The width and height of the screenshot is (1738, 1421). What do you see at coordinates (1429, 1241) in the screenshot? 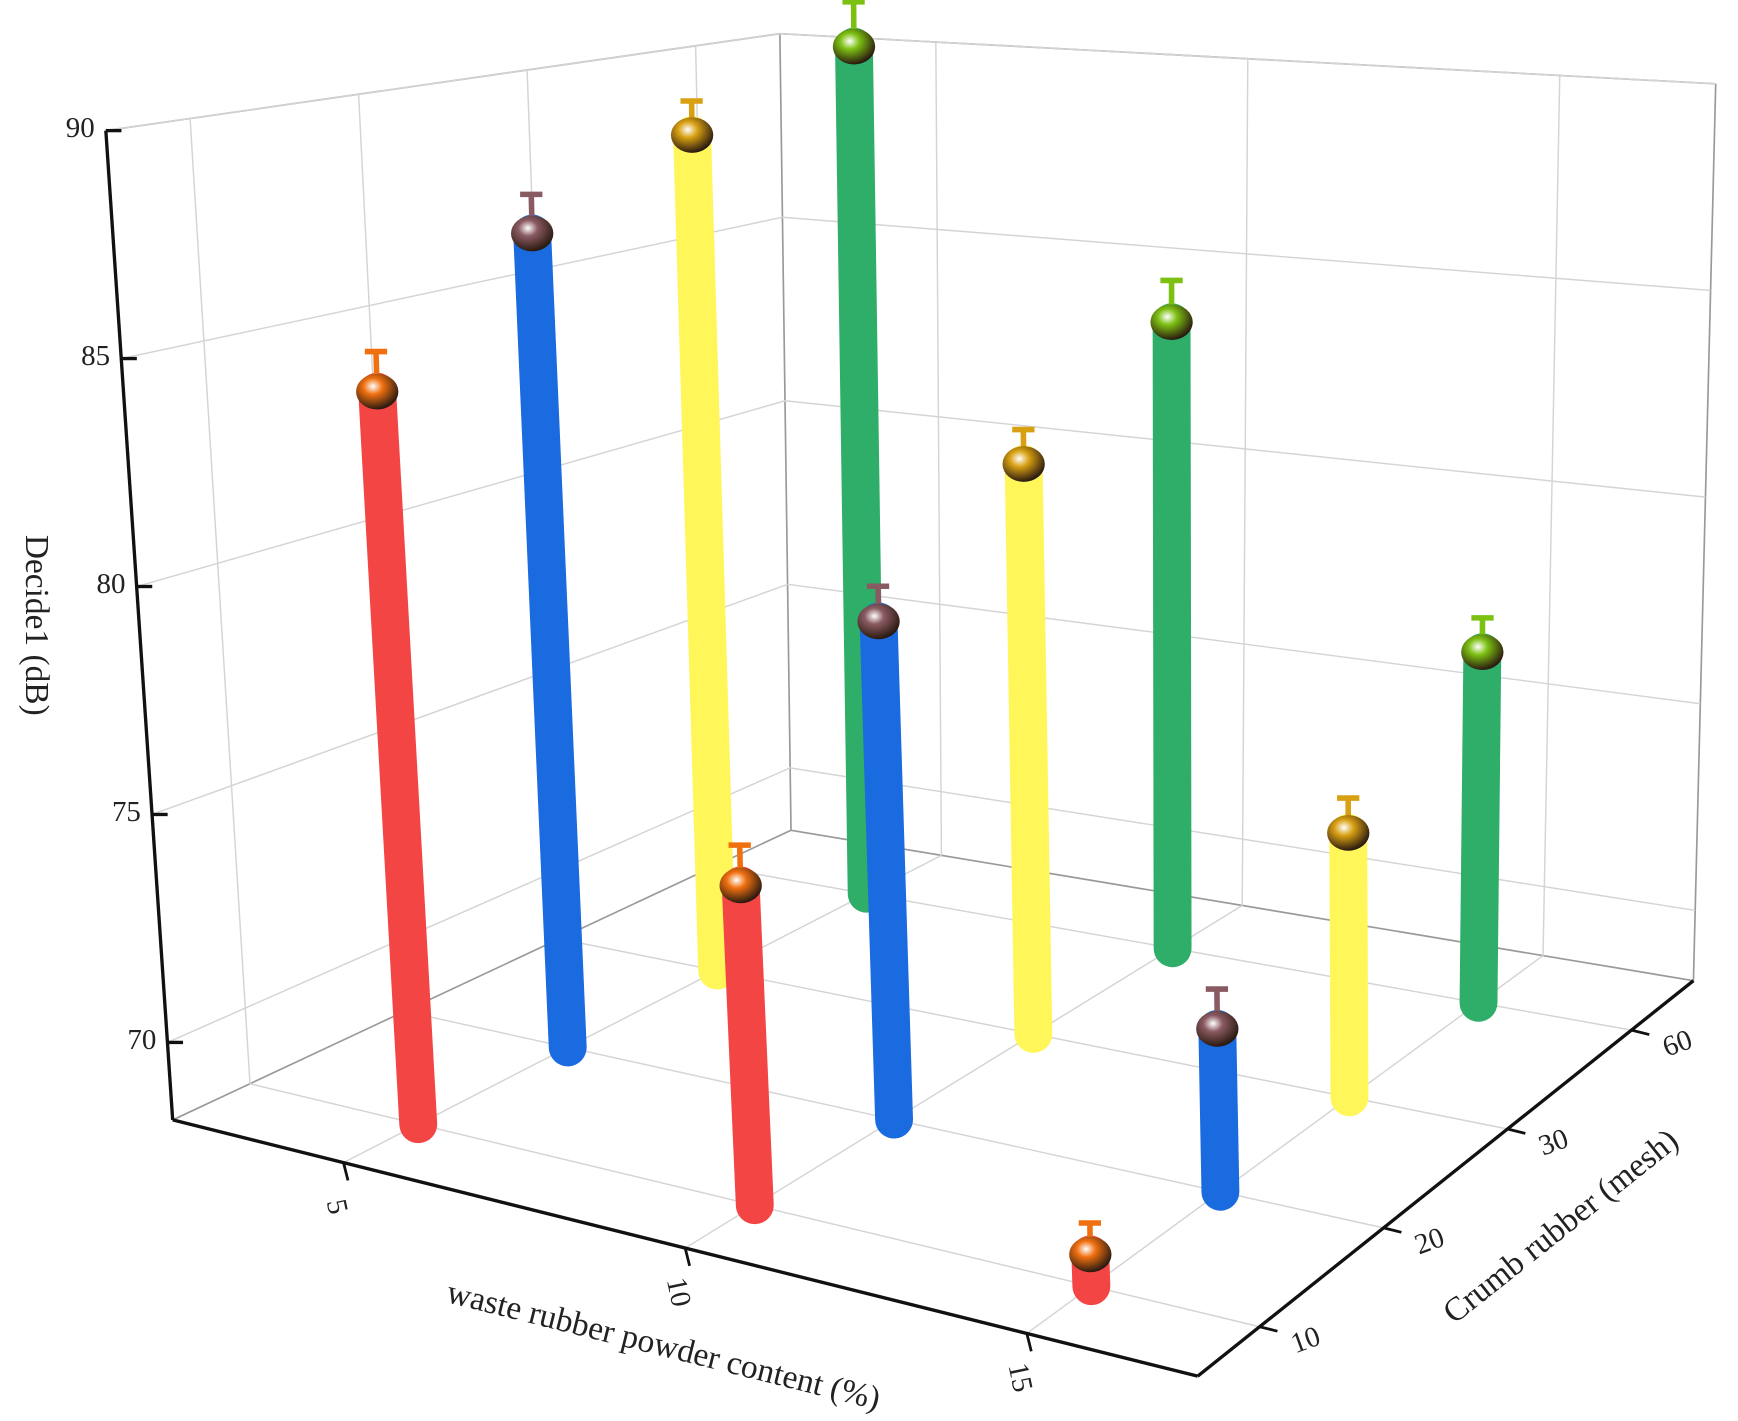
I see `y-tick-label: 20` at bounding box center [1429, 1241].